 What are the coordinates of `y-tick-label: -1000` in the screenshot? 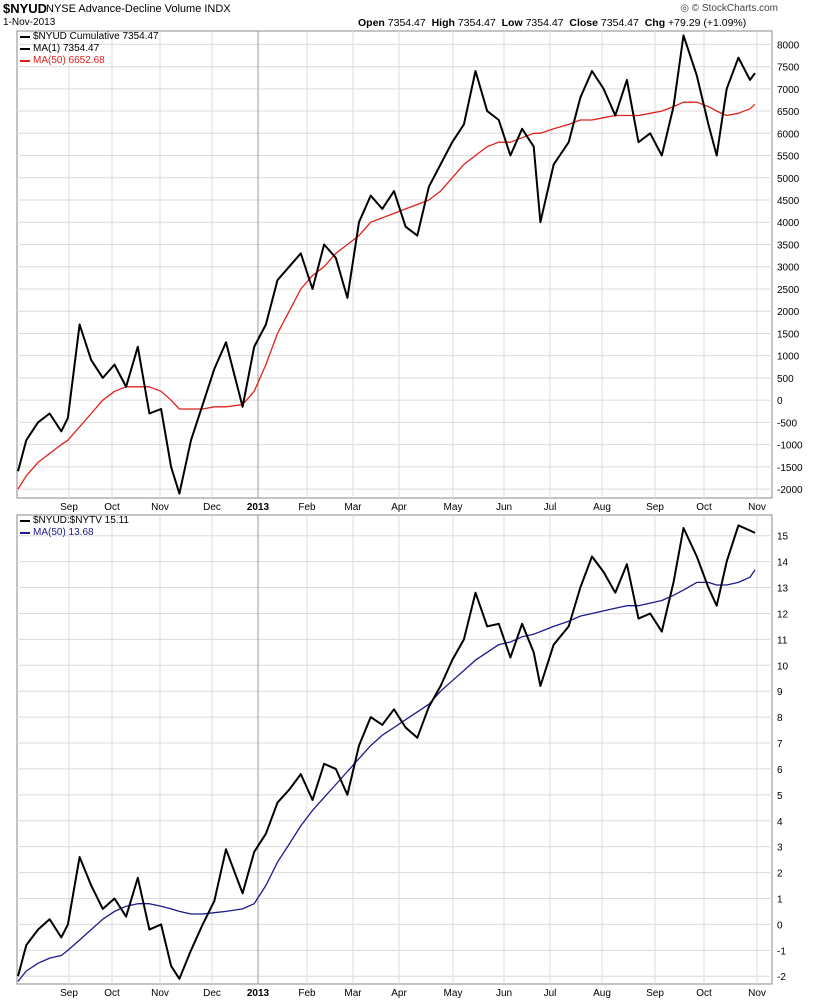 It's located at (790, 446).